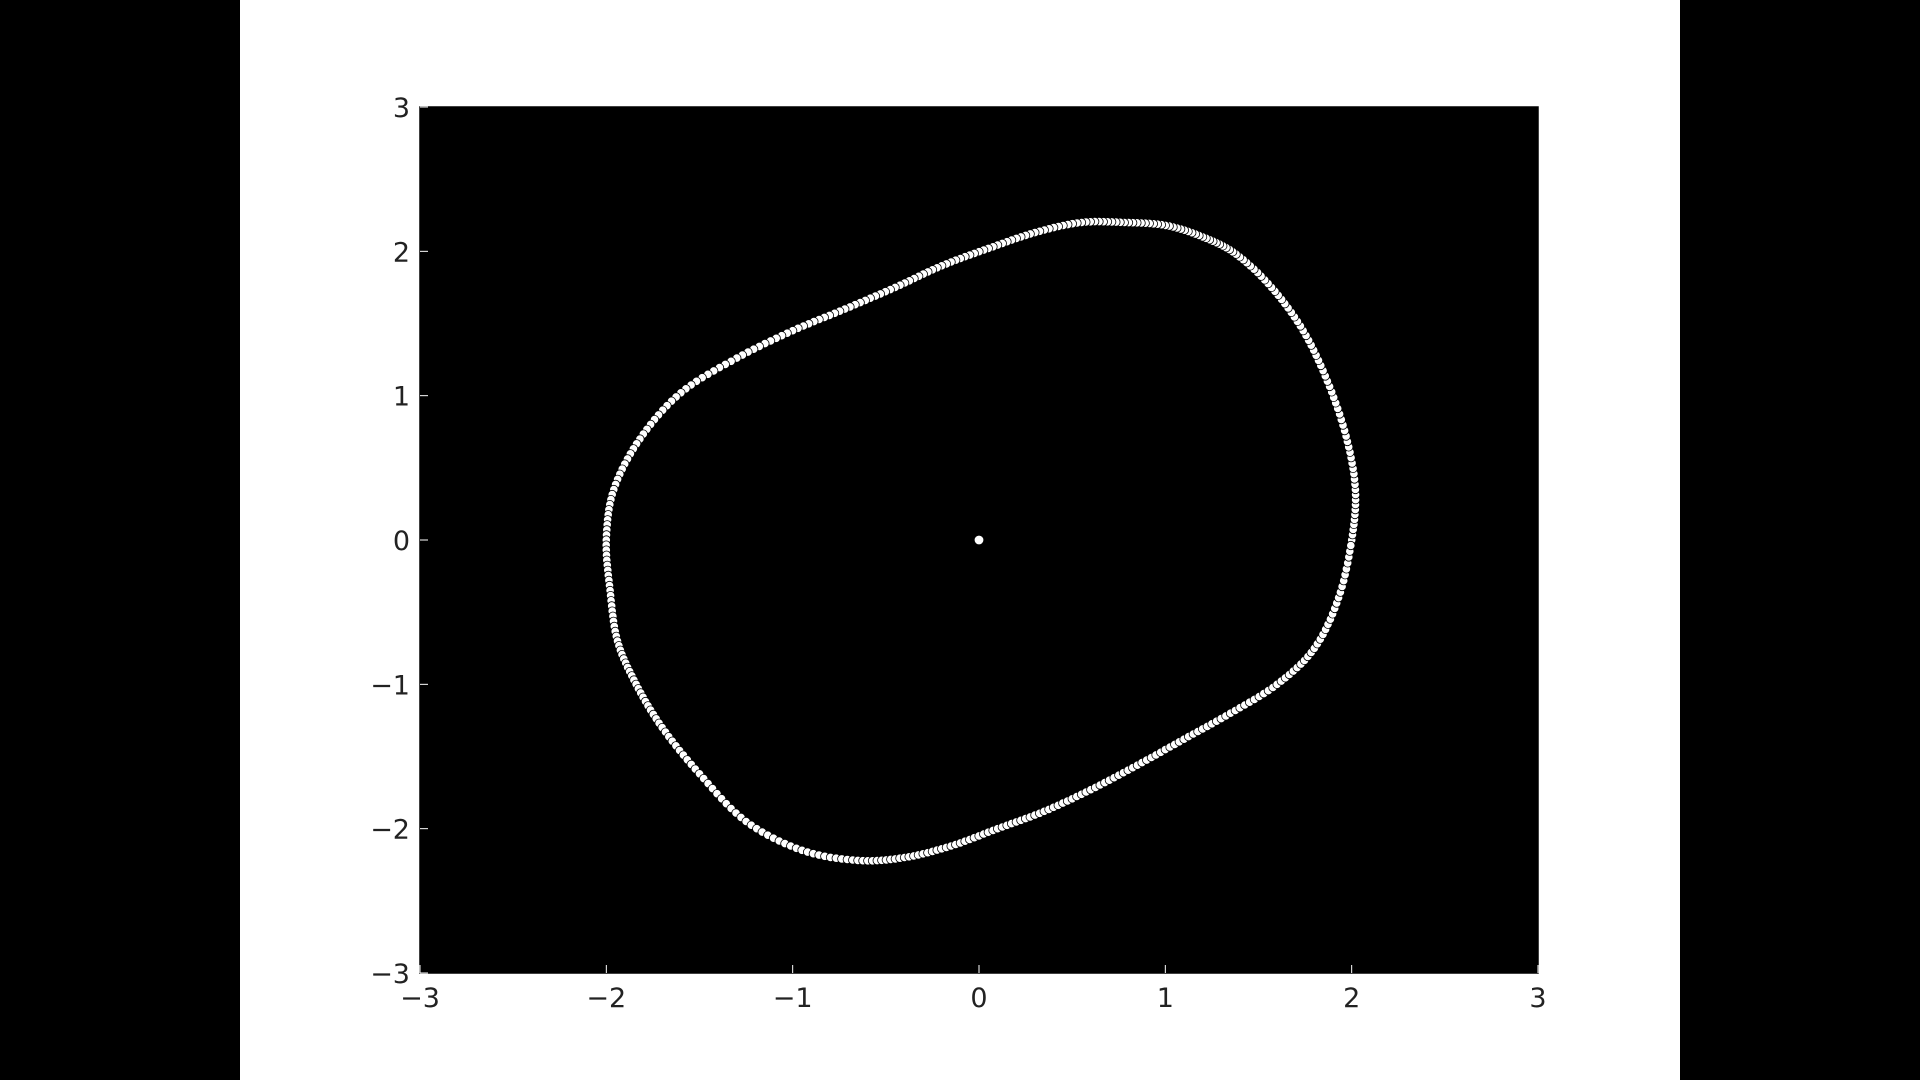 The height and width of the screenshot is (1080, 1920). Describe the element at coordinates (390, 685) in the screenshot. I see `y-tick-label: −1` at that location.